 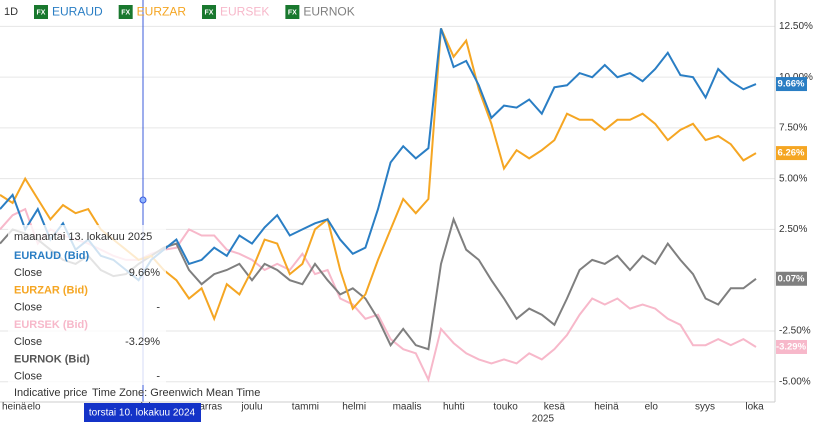 I want to click on tooltip-value: 9.66%, so click(x=144, y=273).